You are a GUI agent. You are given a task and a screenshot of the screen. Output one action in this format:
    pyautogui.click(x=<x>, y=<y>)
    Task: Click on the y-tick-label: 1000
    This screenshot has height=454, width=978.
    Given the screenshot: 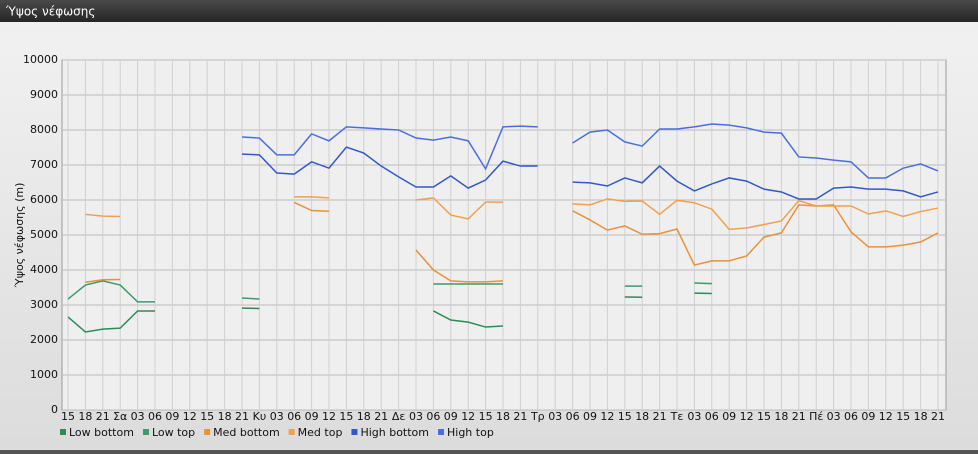 What is the action you would take?
    pyautogui.click(x=44, y=374)
    